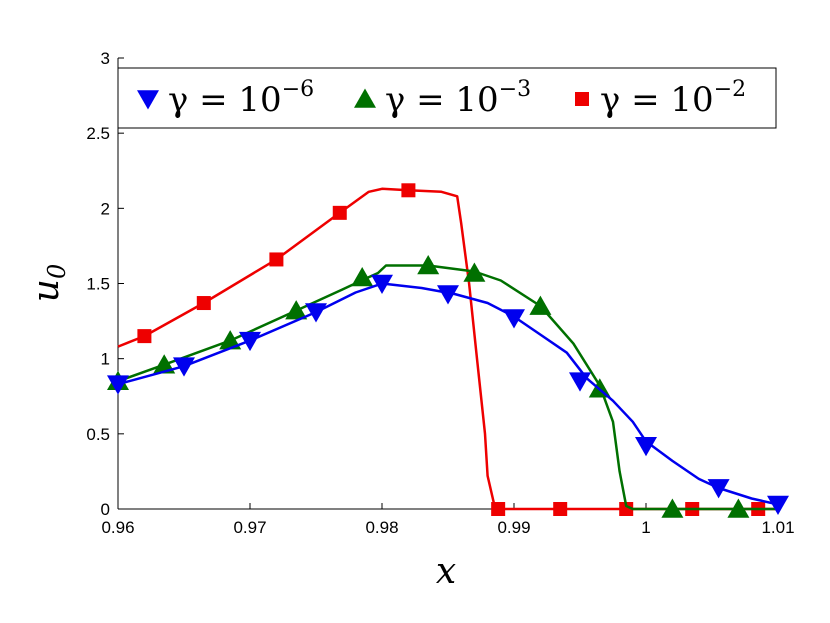 The height and width of the screenshot is (623, 830). What do you see at coordinates (105, 58) in the screenshot?
I see `y-tick-label: 3` at bounding box center [105, 58].